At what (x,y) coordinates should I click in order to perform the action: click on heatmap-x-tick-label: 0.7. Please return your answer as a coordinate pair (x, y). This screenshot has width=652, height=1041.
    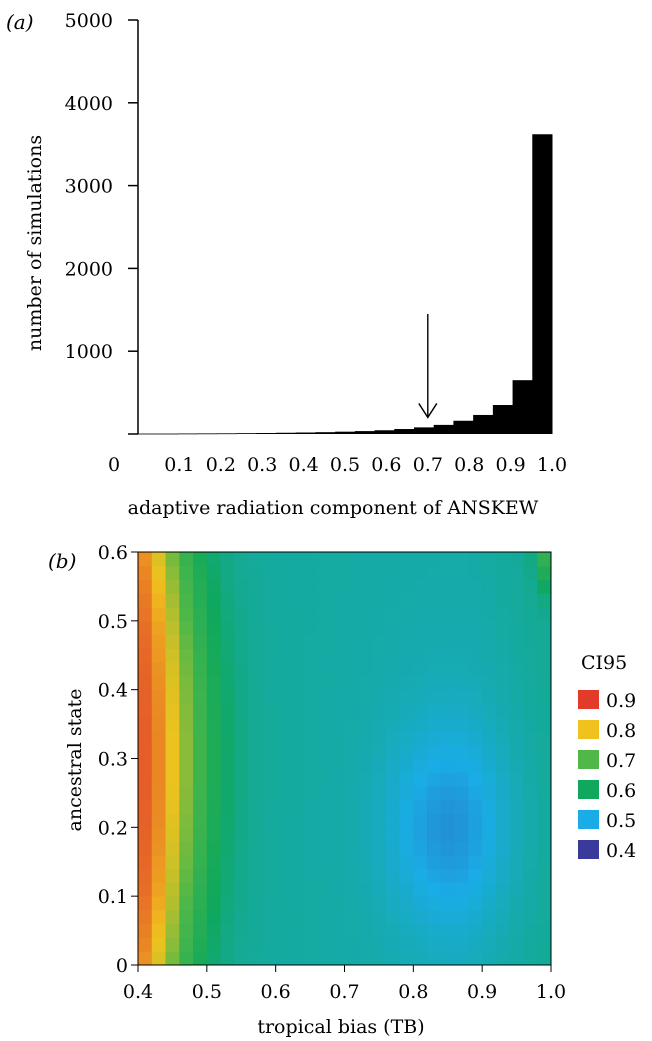
    Looking at the image, I should click on (344, 992).